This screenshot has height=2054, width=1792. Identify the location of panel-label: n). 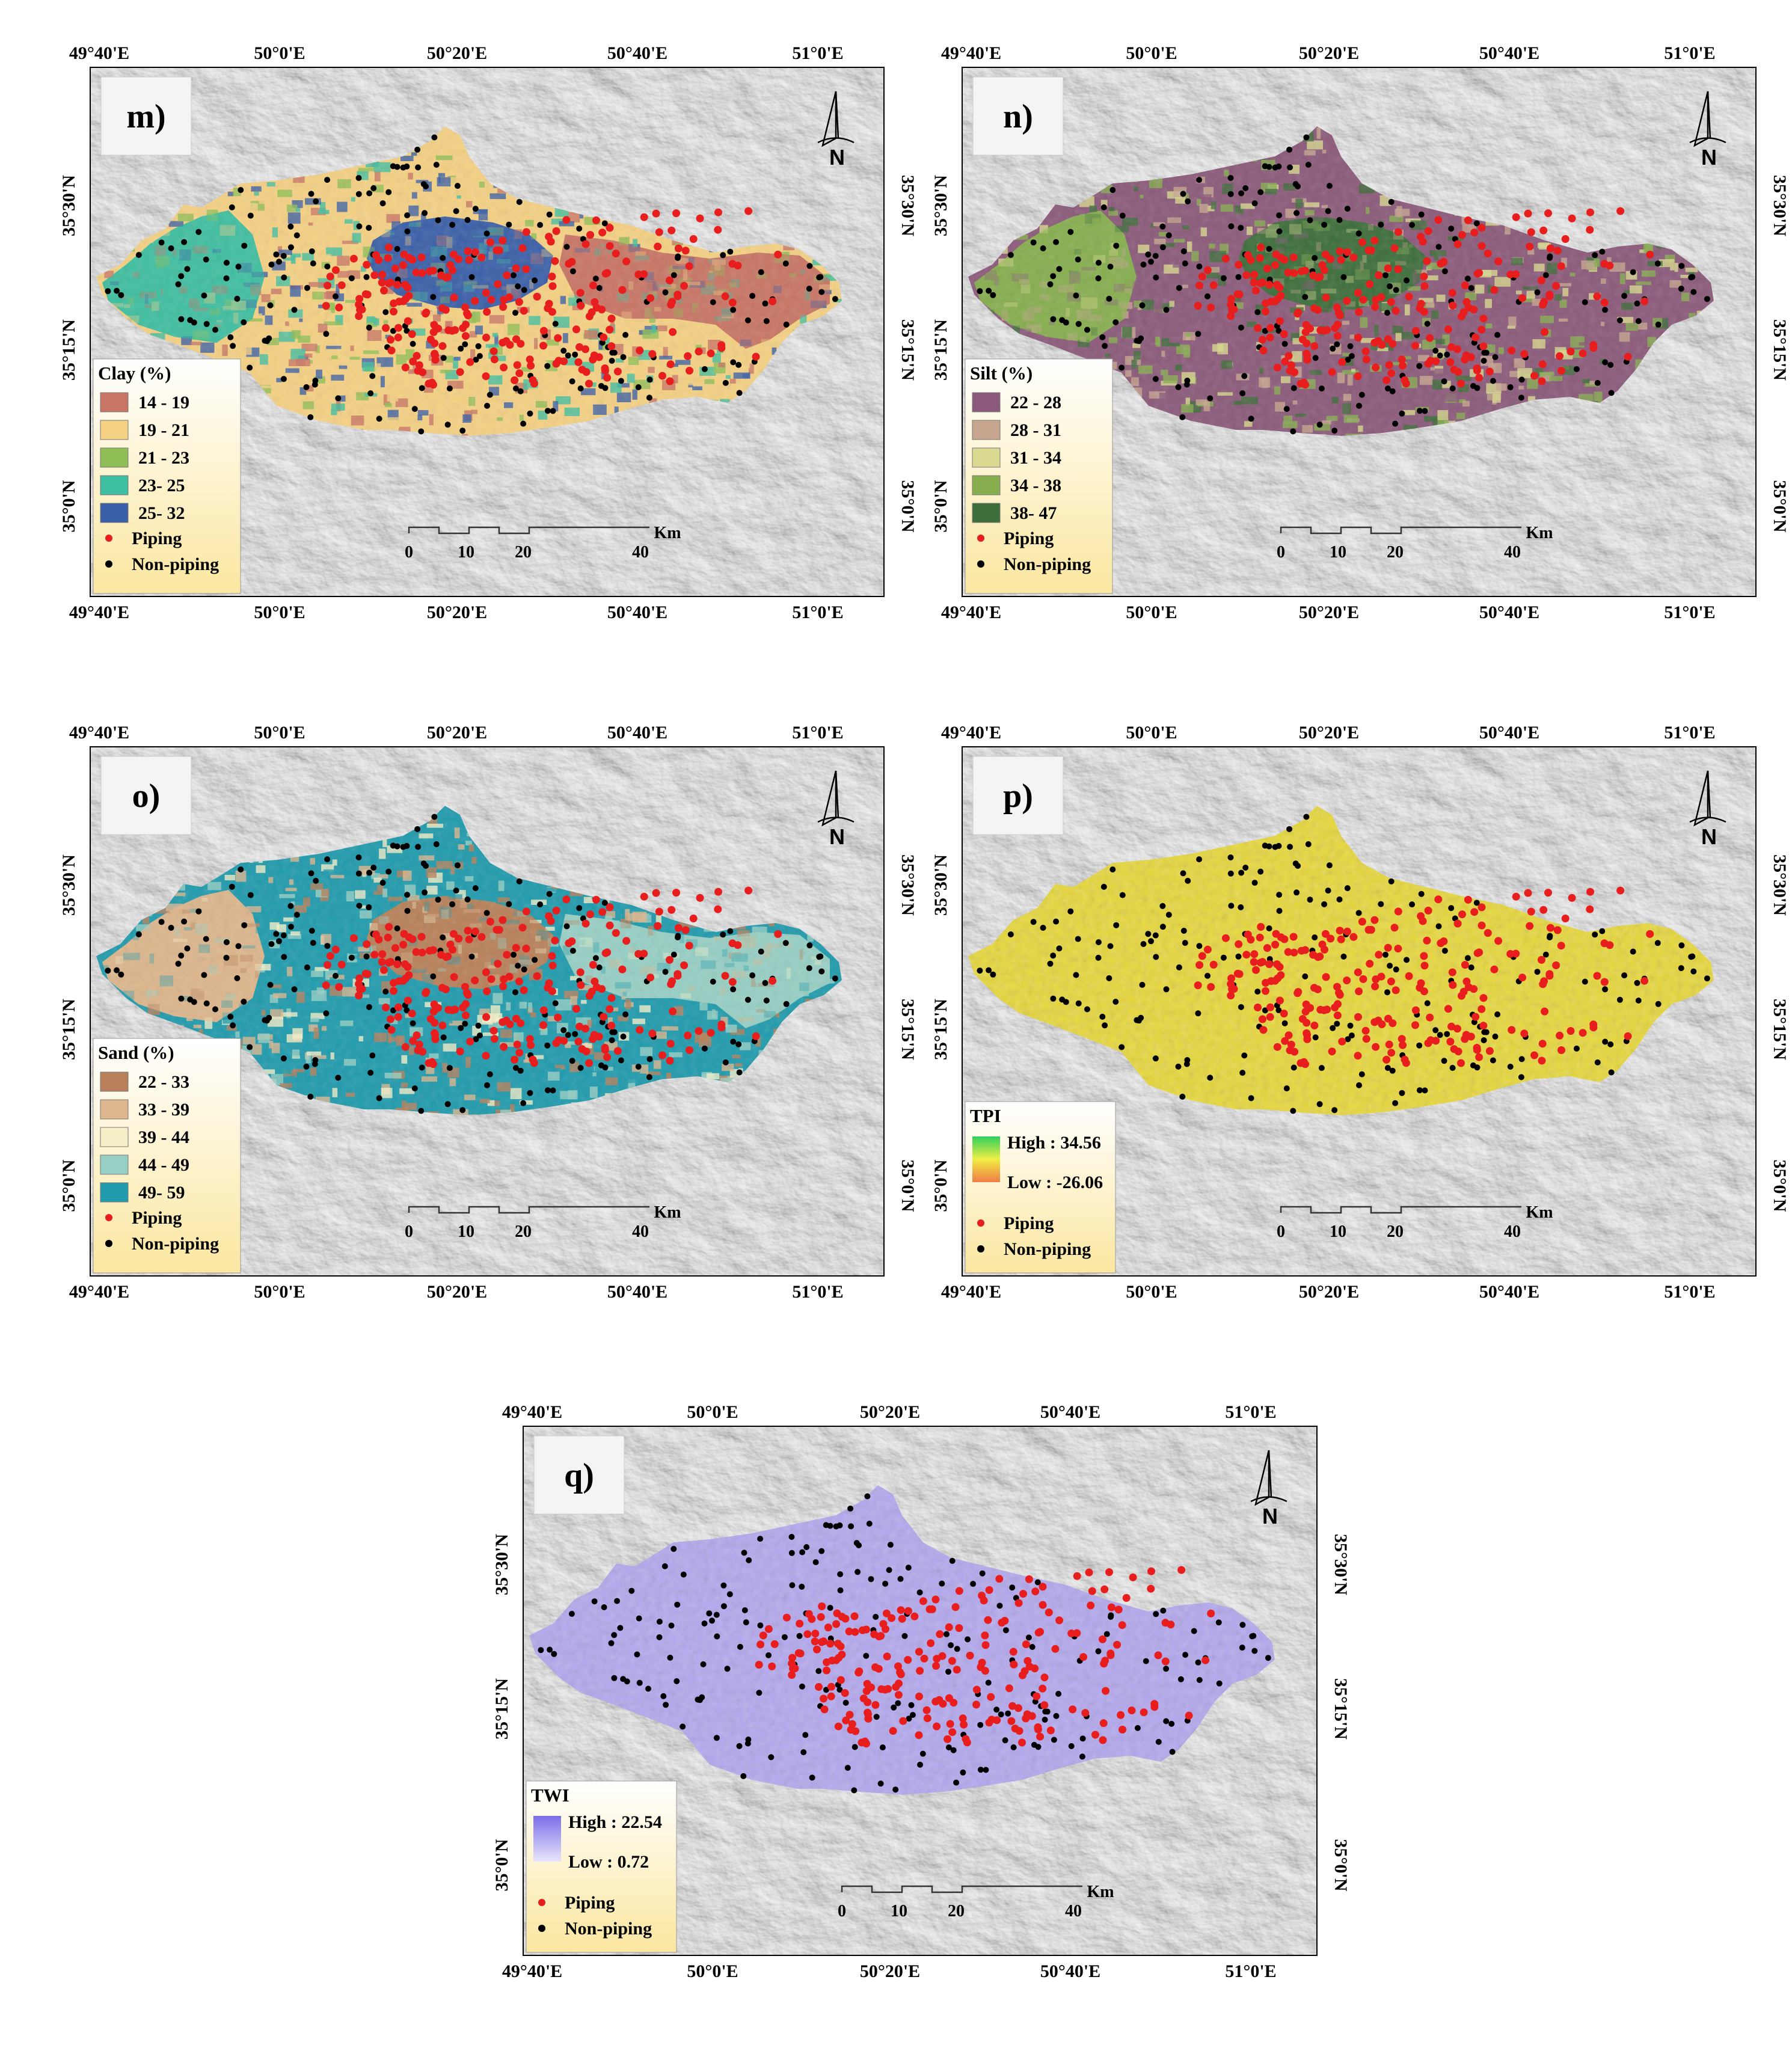
(1018, 116).